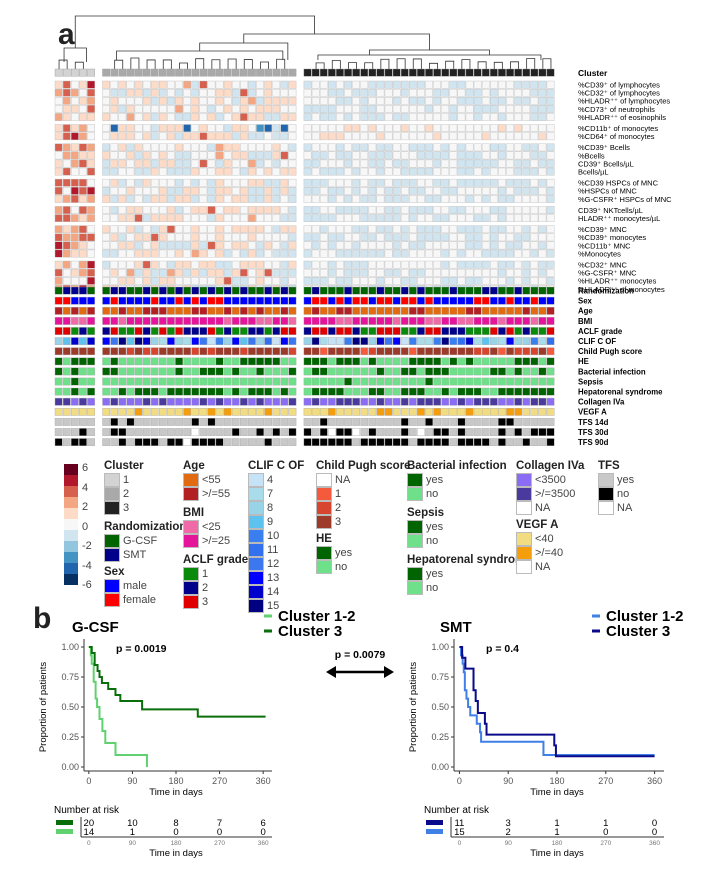 This screenshot has height=875, width=720. I want to click on cluster-cell, so click(494, 72).